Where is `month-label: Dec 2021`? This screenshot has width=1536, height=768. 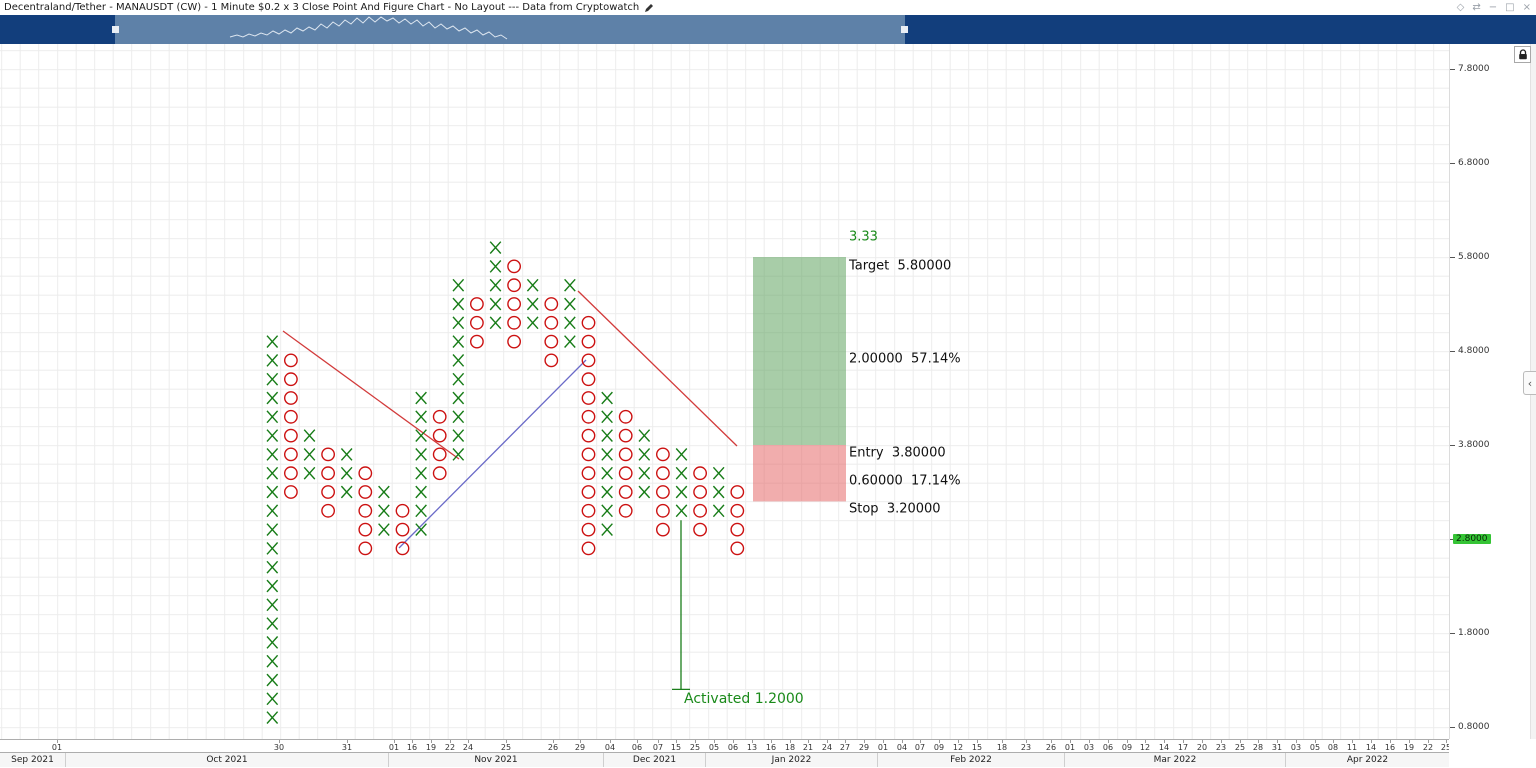 month-label: Dec 2021 is located at coordinates (654, 760).